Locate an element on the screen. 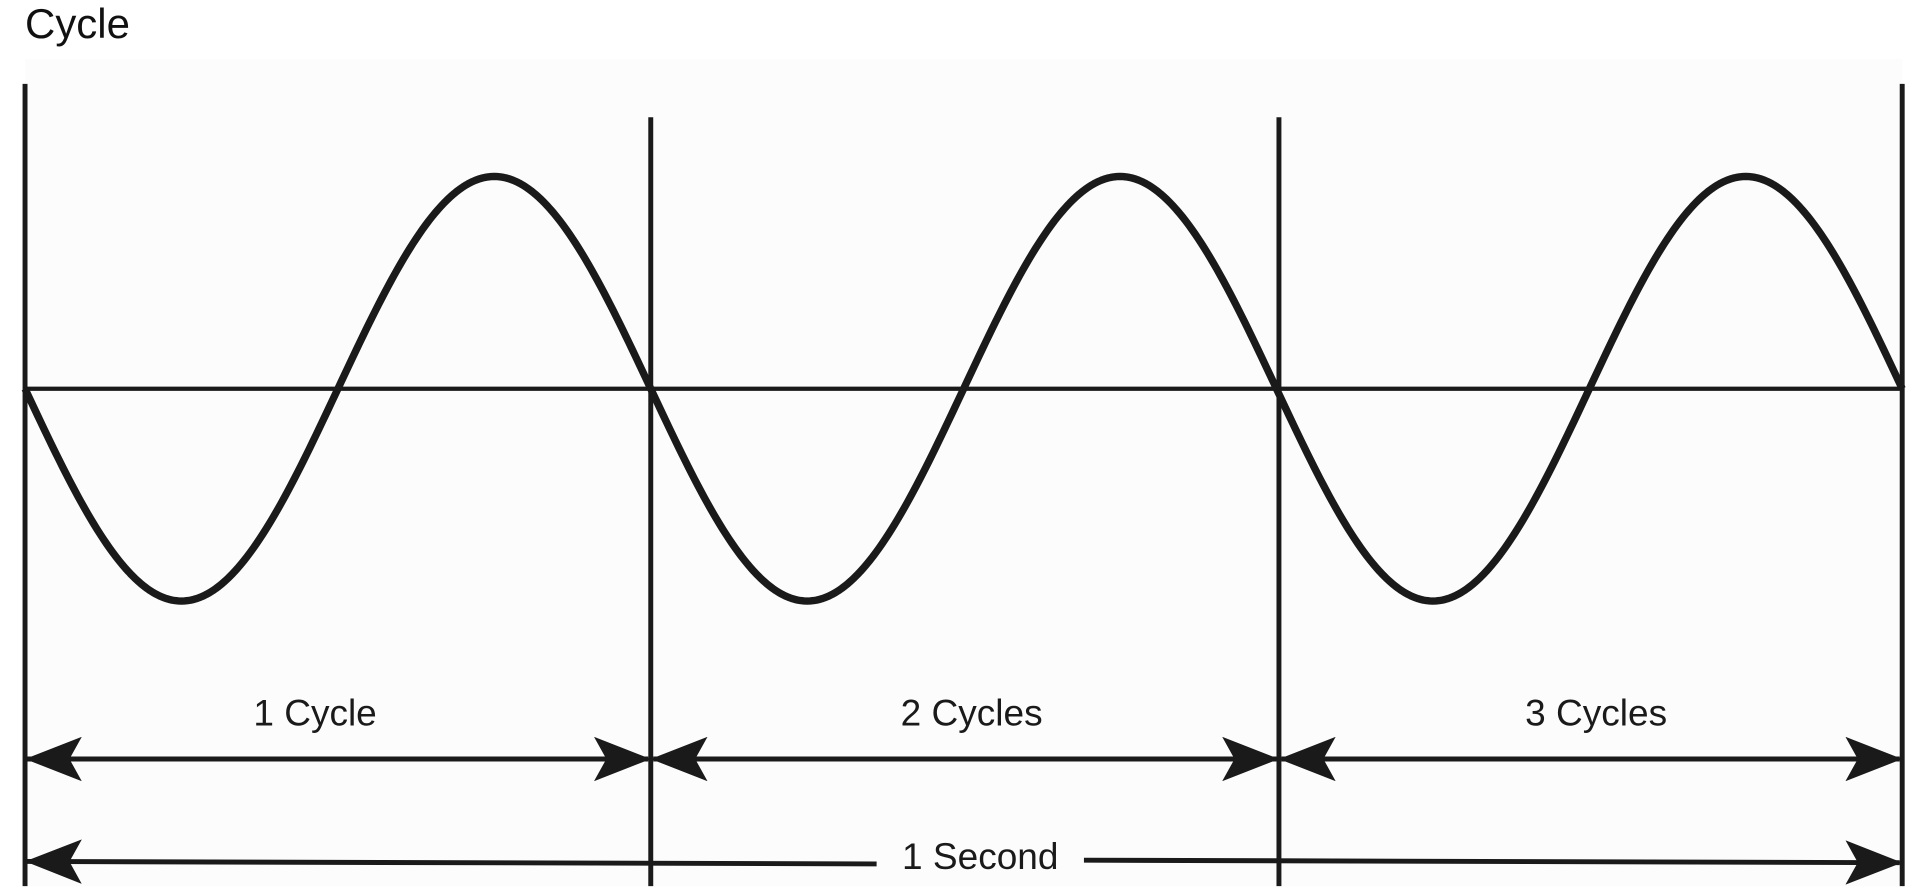 This screenshot has height=896, width=1926. second-arrow-right is located at coordinates (1493, 862).